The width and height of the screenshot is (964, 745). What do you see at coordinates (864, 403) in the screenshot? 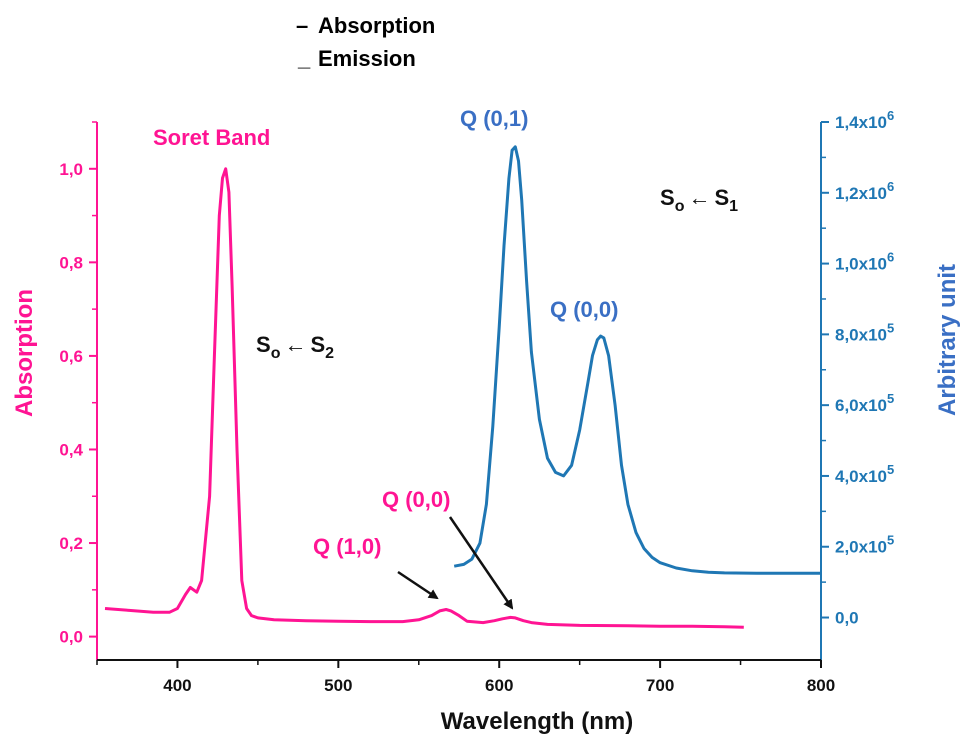
I see `right-y-tick-label: 6,0x10⁵` at bounding box center [864, 403].